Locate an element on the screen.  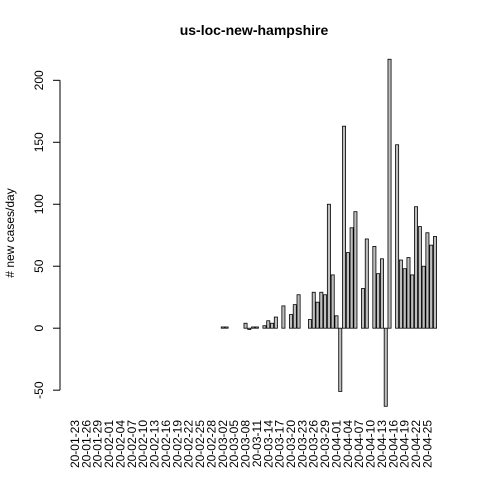
x-tick-label: 20-03-14 is located at coordinates (268, 444).